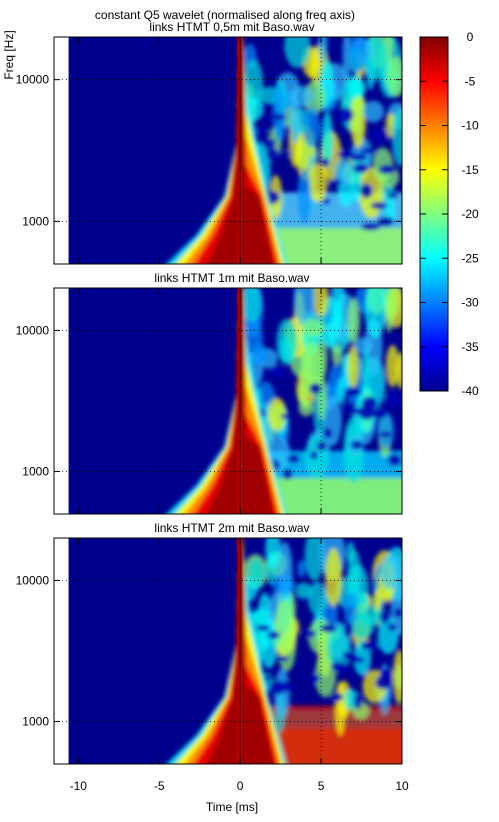 The height and width of the screenshot is (822, 499). Describe the element at coordinates (470, 258) in the screenshot. I see `colorbar-tick-label: -25` at that location.